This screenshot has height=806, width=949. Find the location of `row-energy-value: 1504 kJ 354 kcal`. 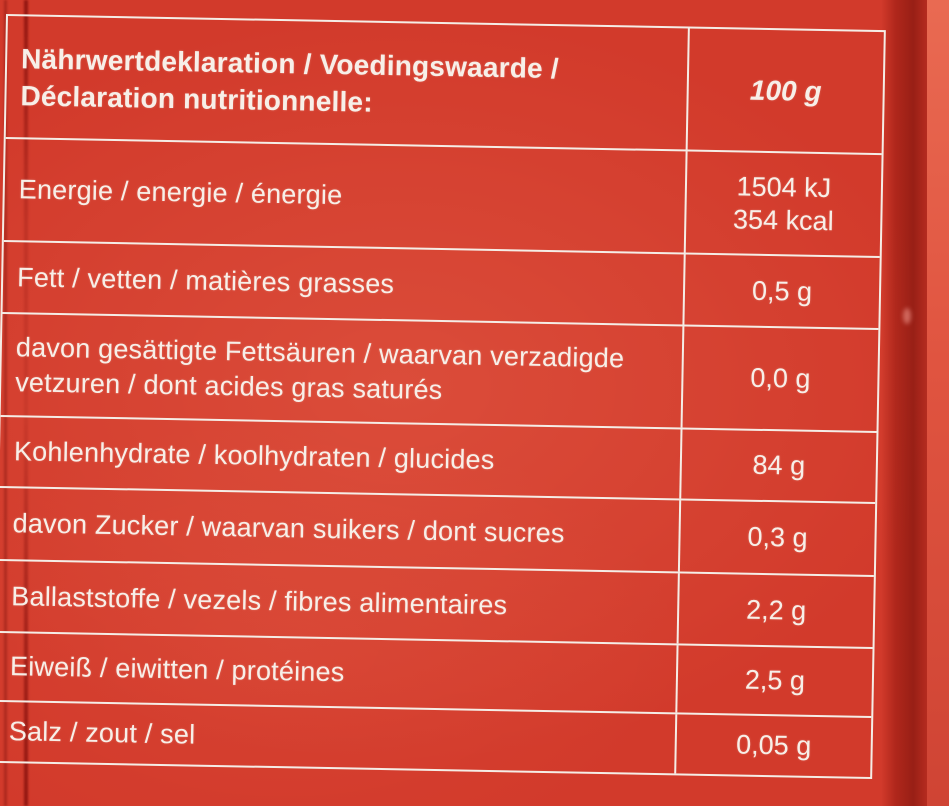

row-energy-value: 1504 kJ 354 kcal is located at coordinates (782, 204).